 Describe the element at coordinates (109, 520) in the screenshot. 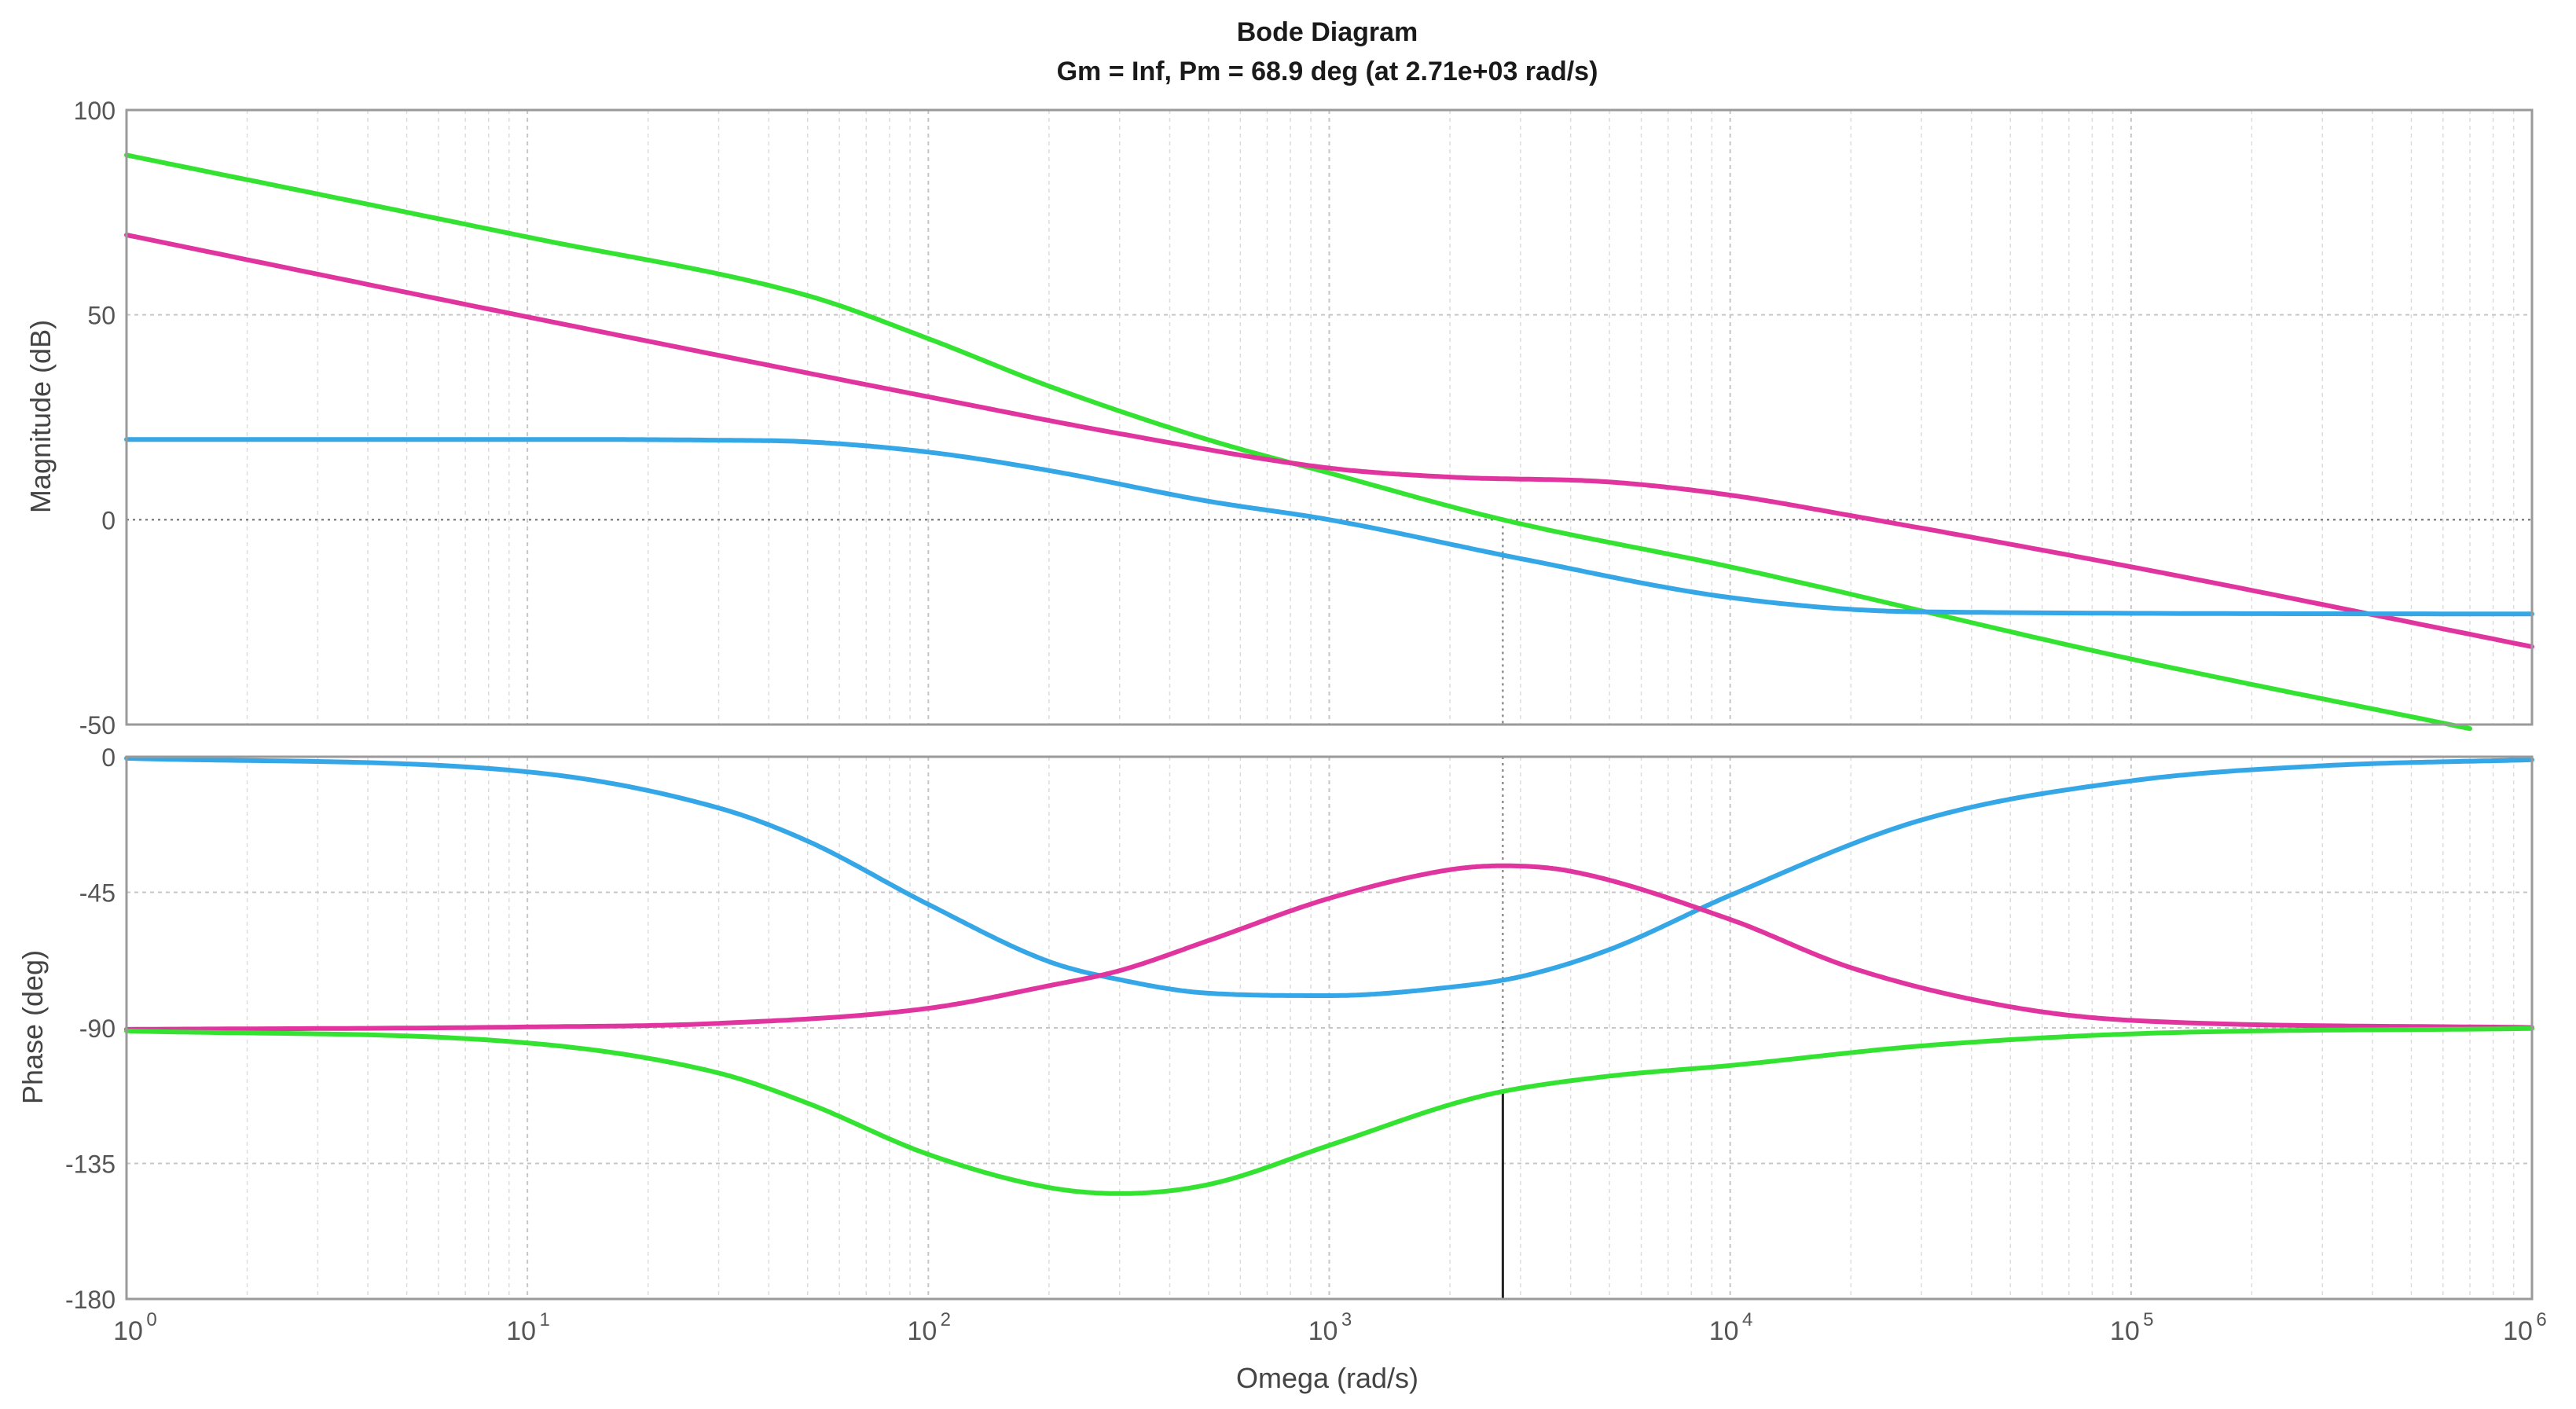

I see `magnitude-y-tick-label: 0` at that location.